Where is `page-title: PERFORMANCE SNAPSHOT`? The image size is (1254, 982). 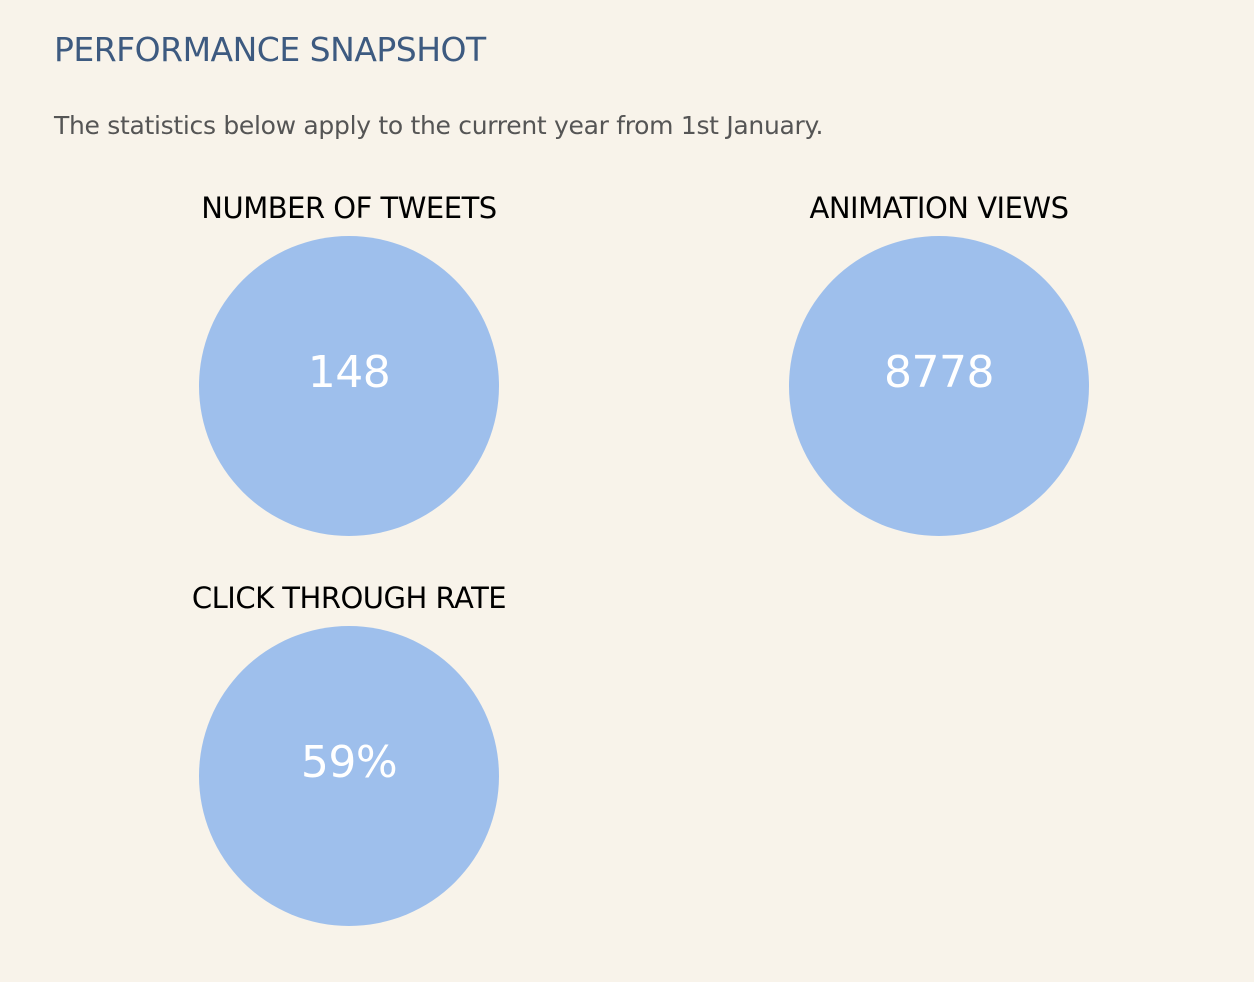 page-title: PERFORMANCE SNAPSHOT is located at coordinates (270, 49).